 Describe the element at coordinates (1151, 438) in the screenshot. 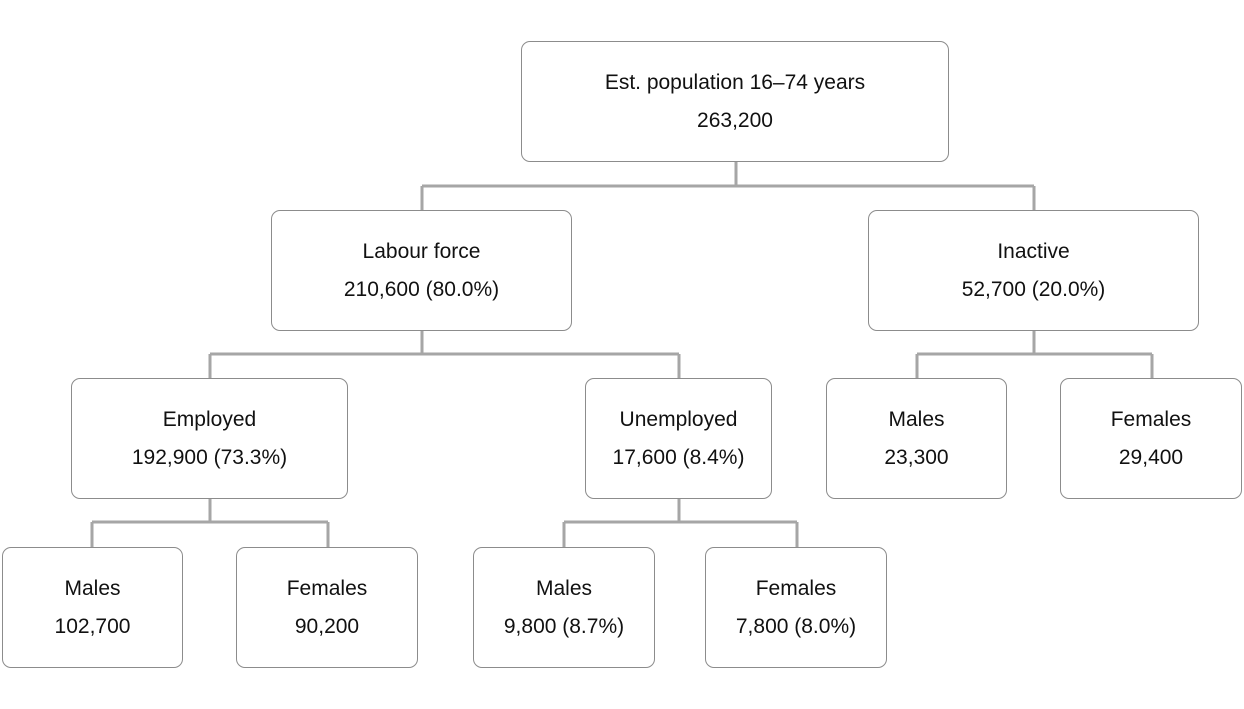

I see `node-inactive-females: Females 29,400` at that location.